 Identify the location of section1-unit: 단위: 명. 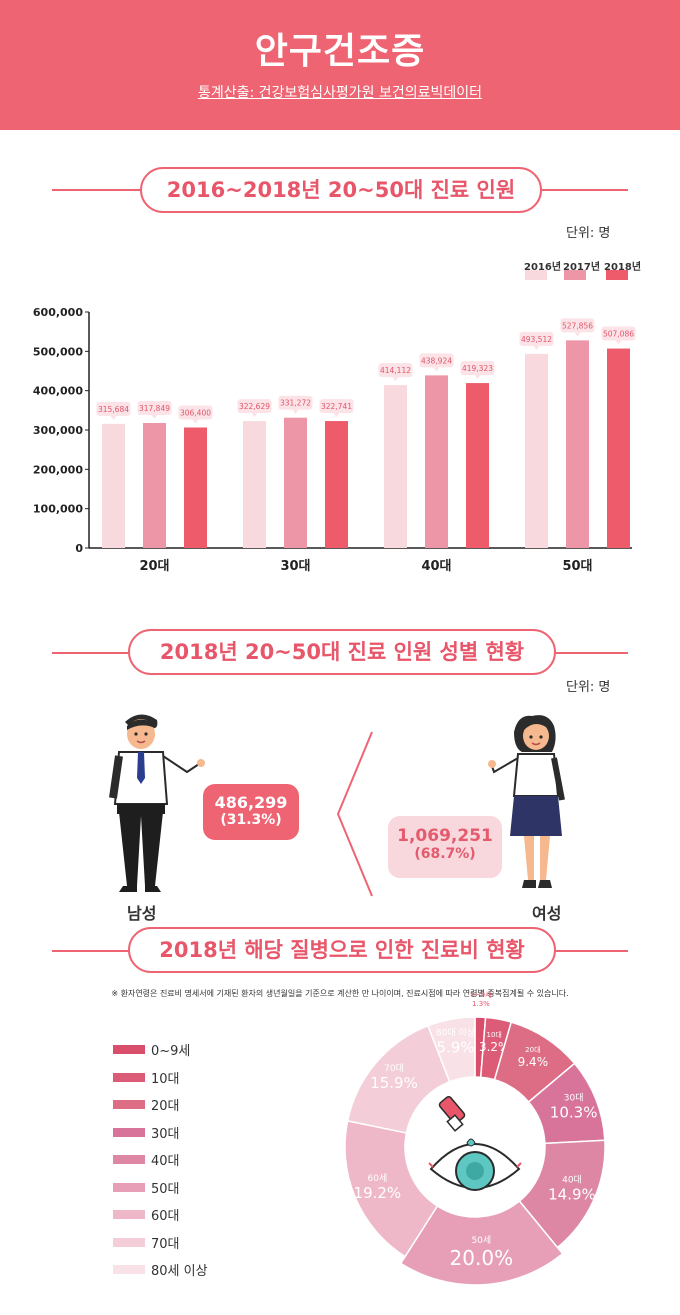
(588, 233).